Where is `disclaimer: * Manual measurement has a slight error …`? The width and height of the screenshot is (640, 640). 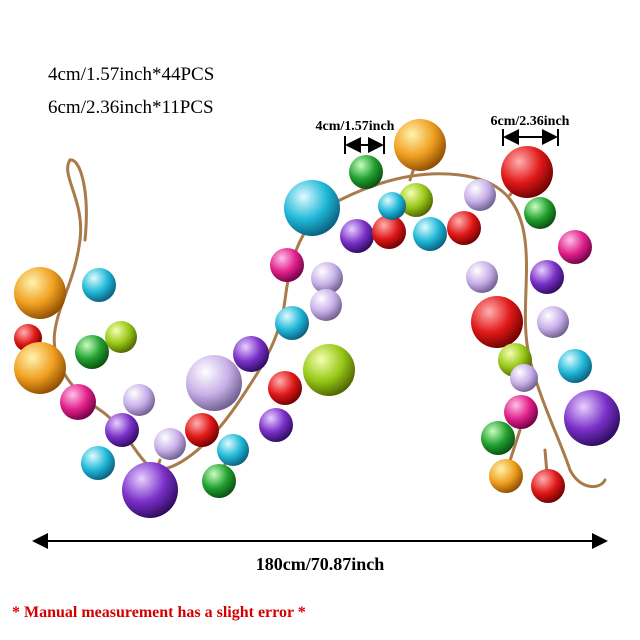 disclaimer: * Manual measurement has a slight error … is located at coordinates (159, 612).